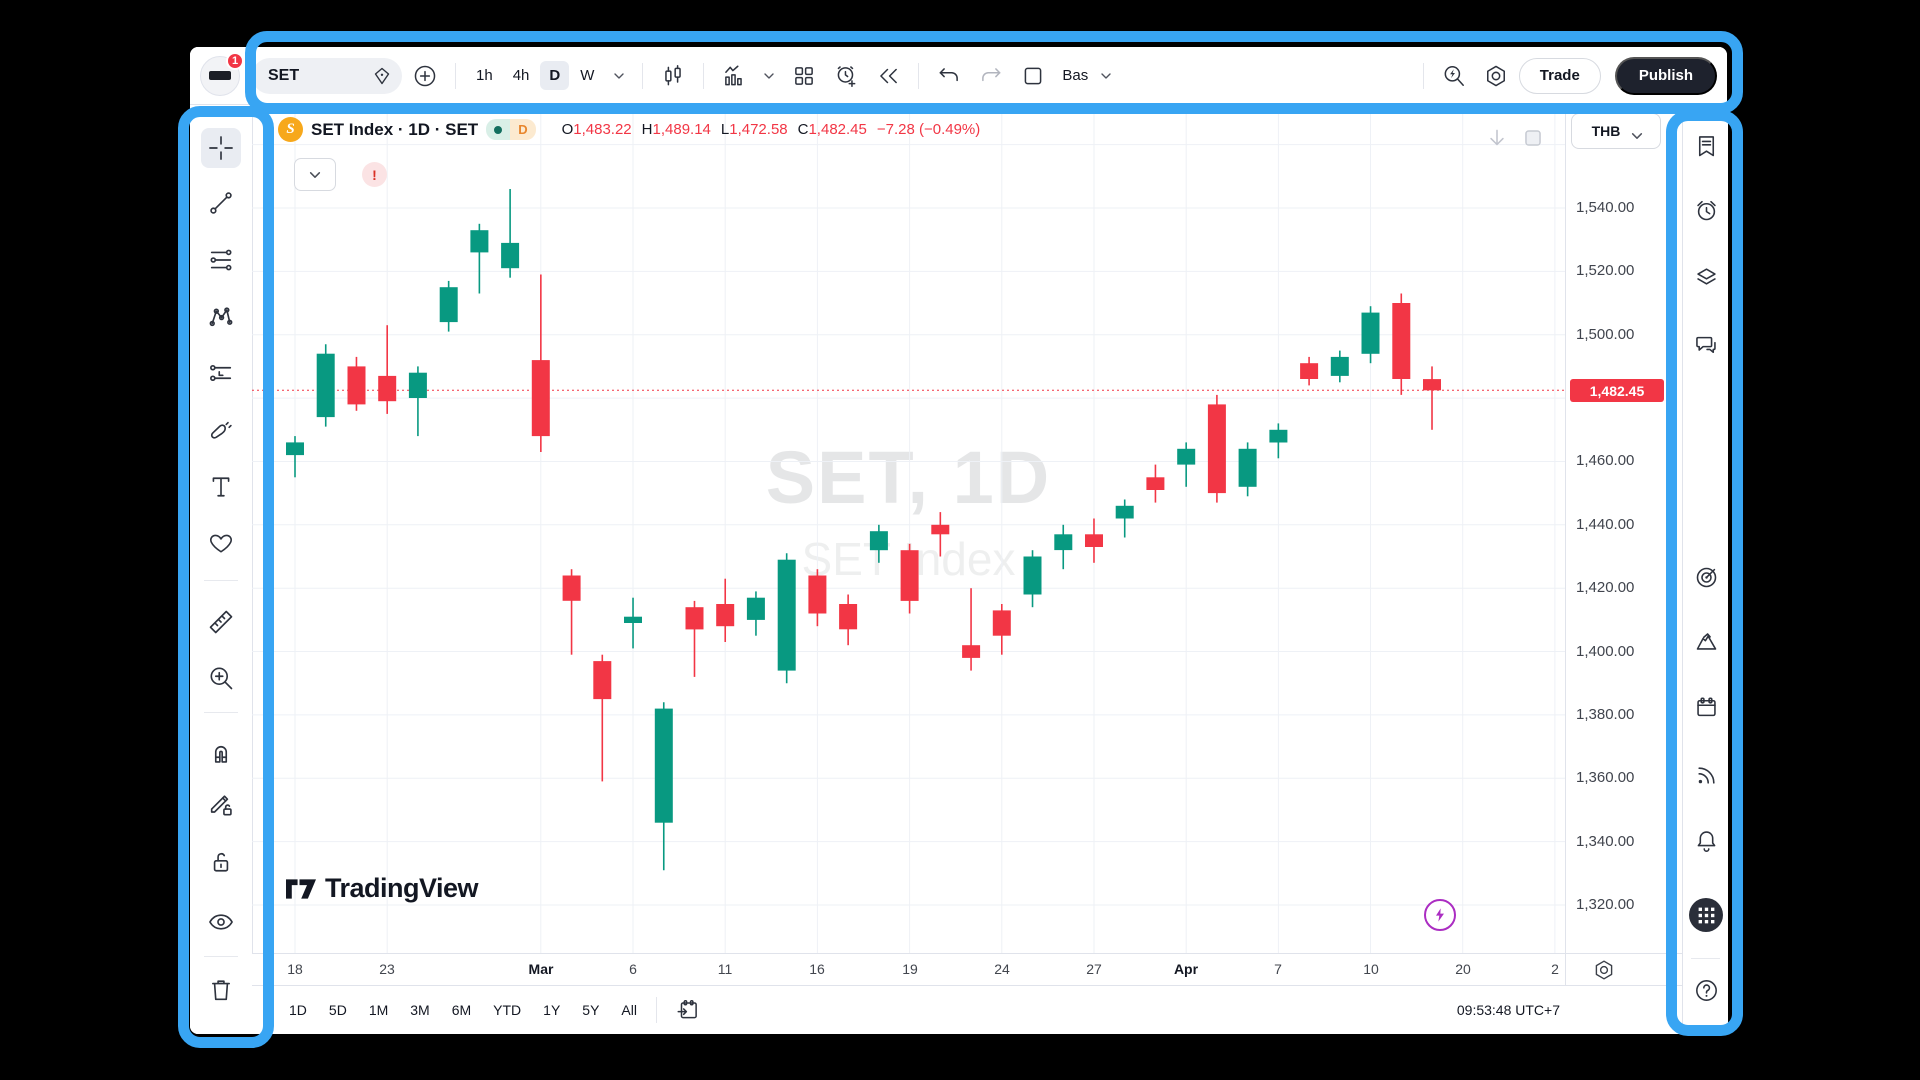 This screenshot has height=1080, width=1920. What do you see at coordinates (221, 317) in the screenshot?
I see `xabcd-pattern-tool-icon` at bounding box center [221, 317].